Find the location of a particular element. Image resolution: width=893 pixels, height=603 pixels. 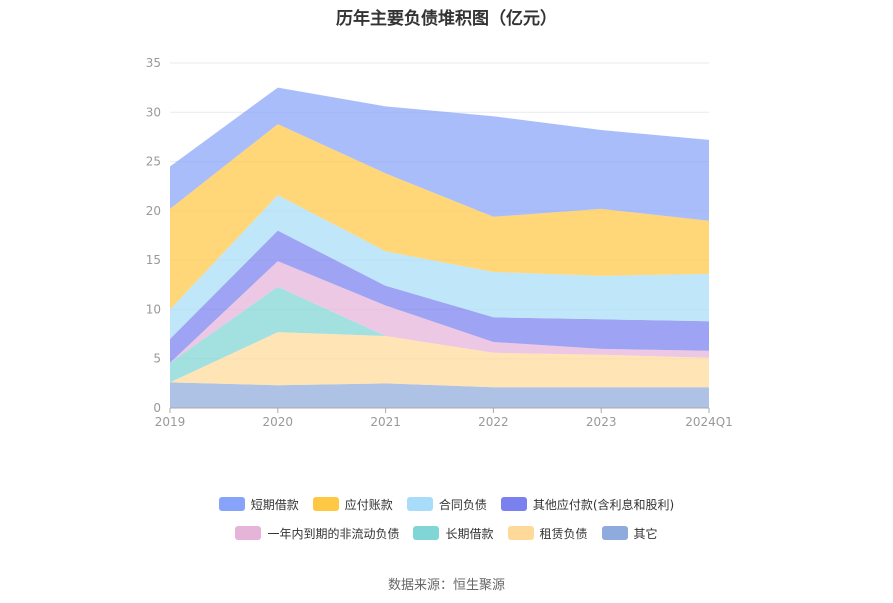

y-tick-label: 25 is located at coordinates (153, 162).